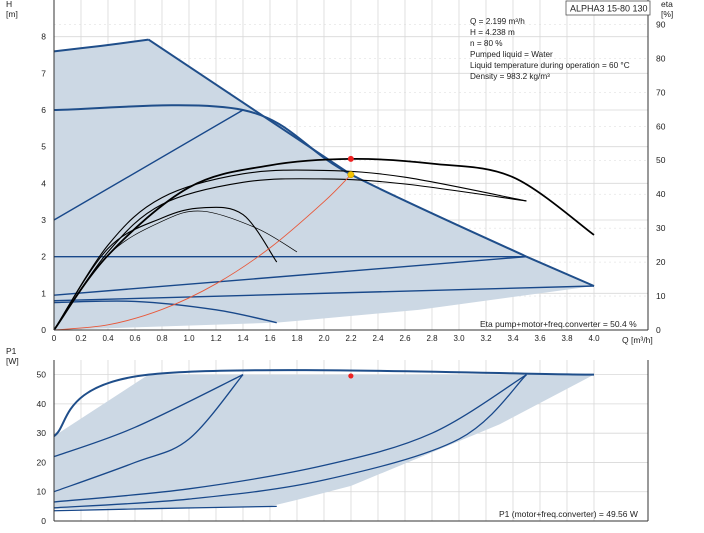  I want to click on flow-axis-label: Q [m³/h], so click(637, 340).